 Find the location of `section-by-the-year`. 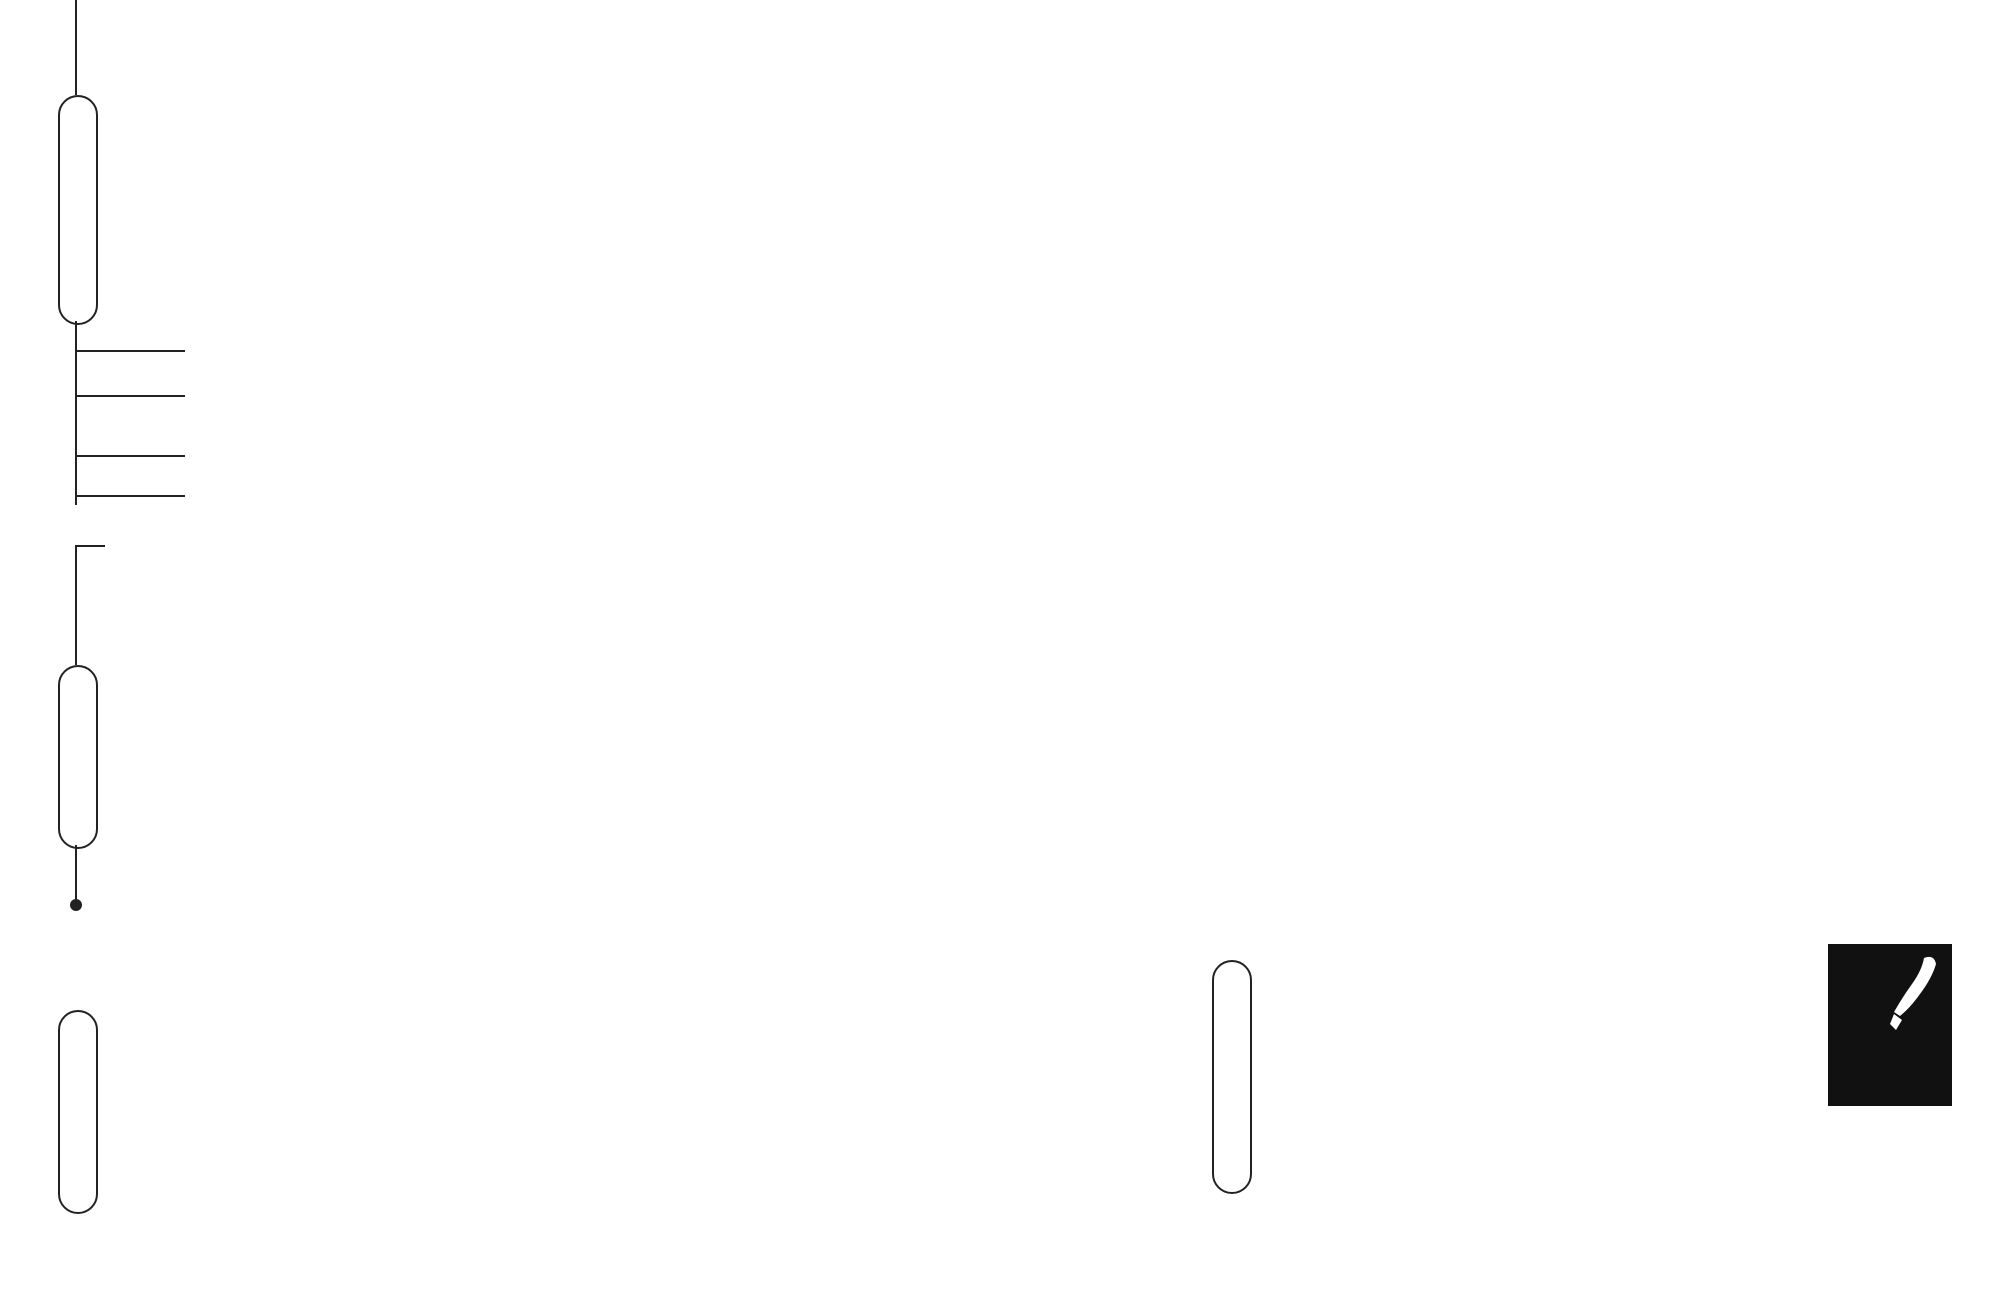

section-by-the-year is located at coordinates (78, 757).